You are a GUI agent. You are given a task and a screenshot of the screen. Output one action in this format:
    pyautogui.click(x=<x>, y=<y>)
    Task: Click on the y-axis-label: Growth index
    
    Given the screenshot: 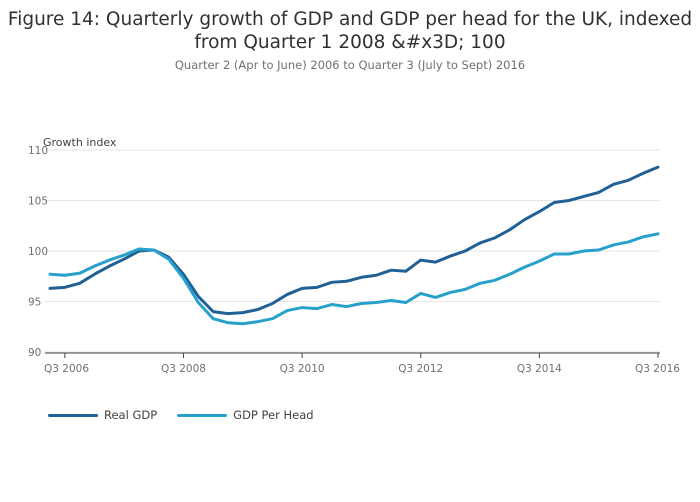 What is the action you would take?
    pyautogui.click(x=80, y=142)
    